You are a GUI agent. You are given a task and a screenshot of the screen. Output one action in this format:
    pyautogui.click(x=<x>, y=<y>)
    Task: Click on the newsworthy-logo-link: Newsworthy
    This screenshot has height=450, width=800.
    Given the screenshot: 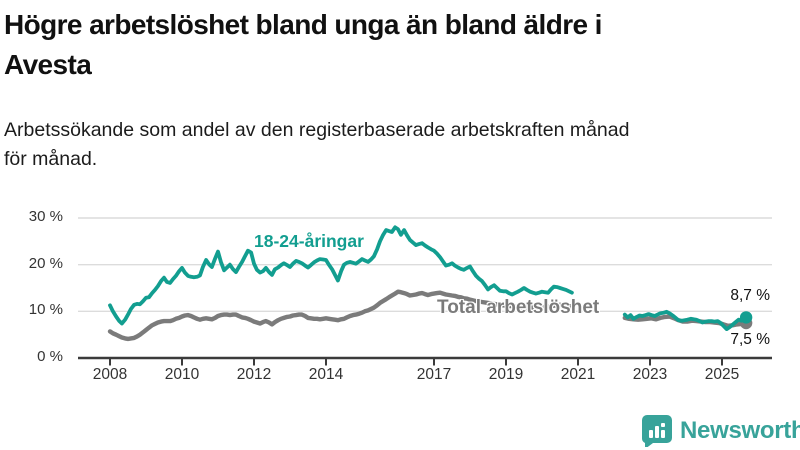 What is the action you would take?
    pyautogui.click(x=721, y=431)
    